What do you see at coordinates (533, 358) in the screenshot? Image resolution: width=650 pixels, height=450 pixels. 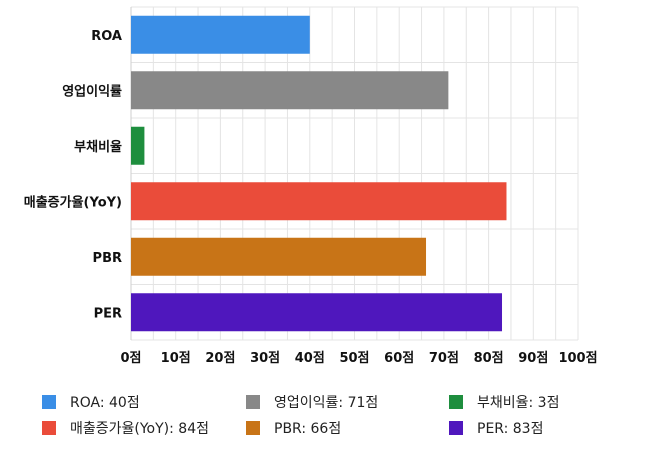 I see `x-tick-label: 90점` at bounding box center [533, 358].